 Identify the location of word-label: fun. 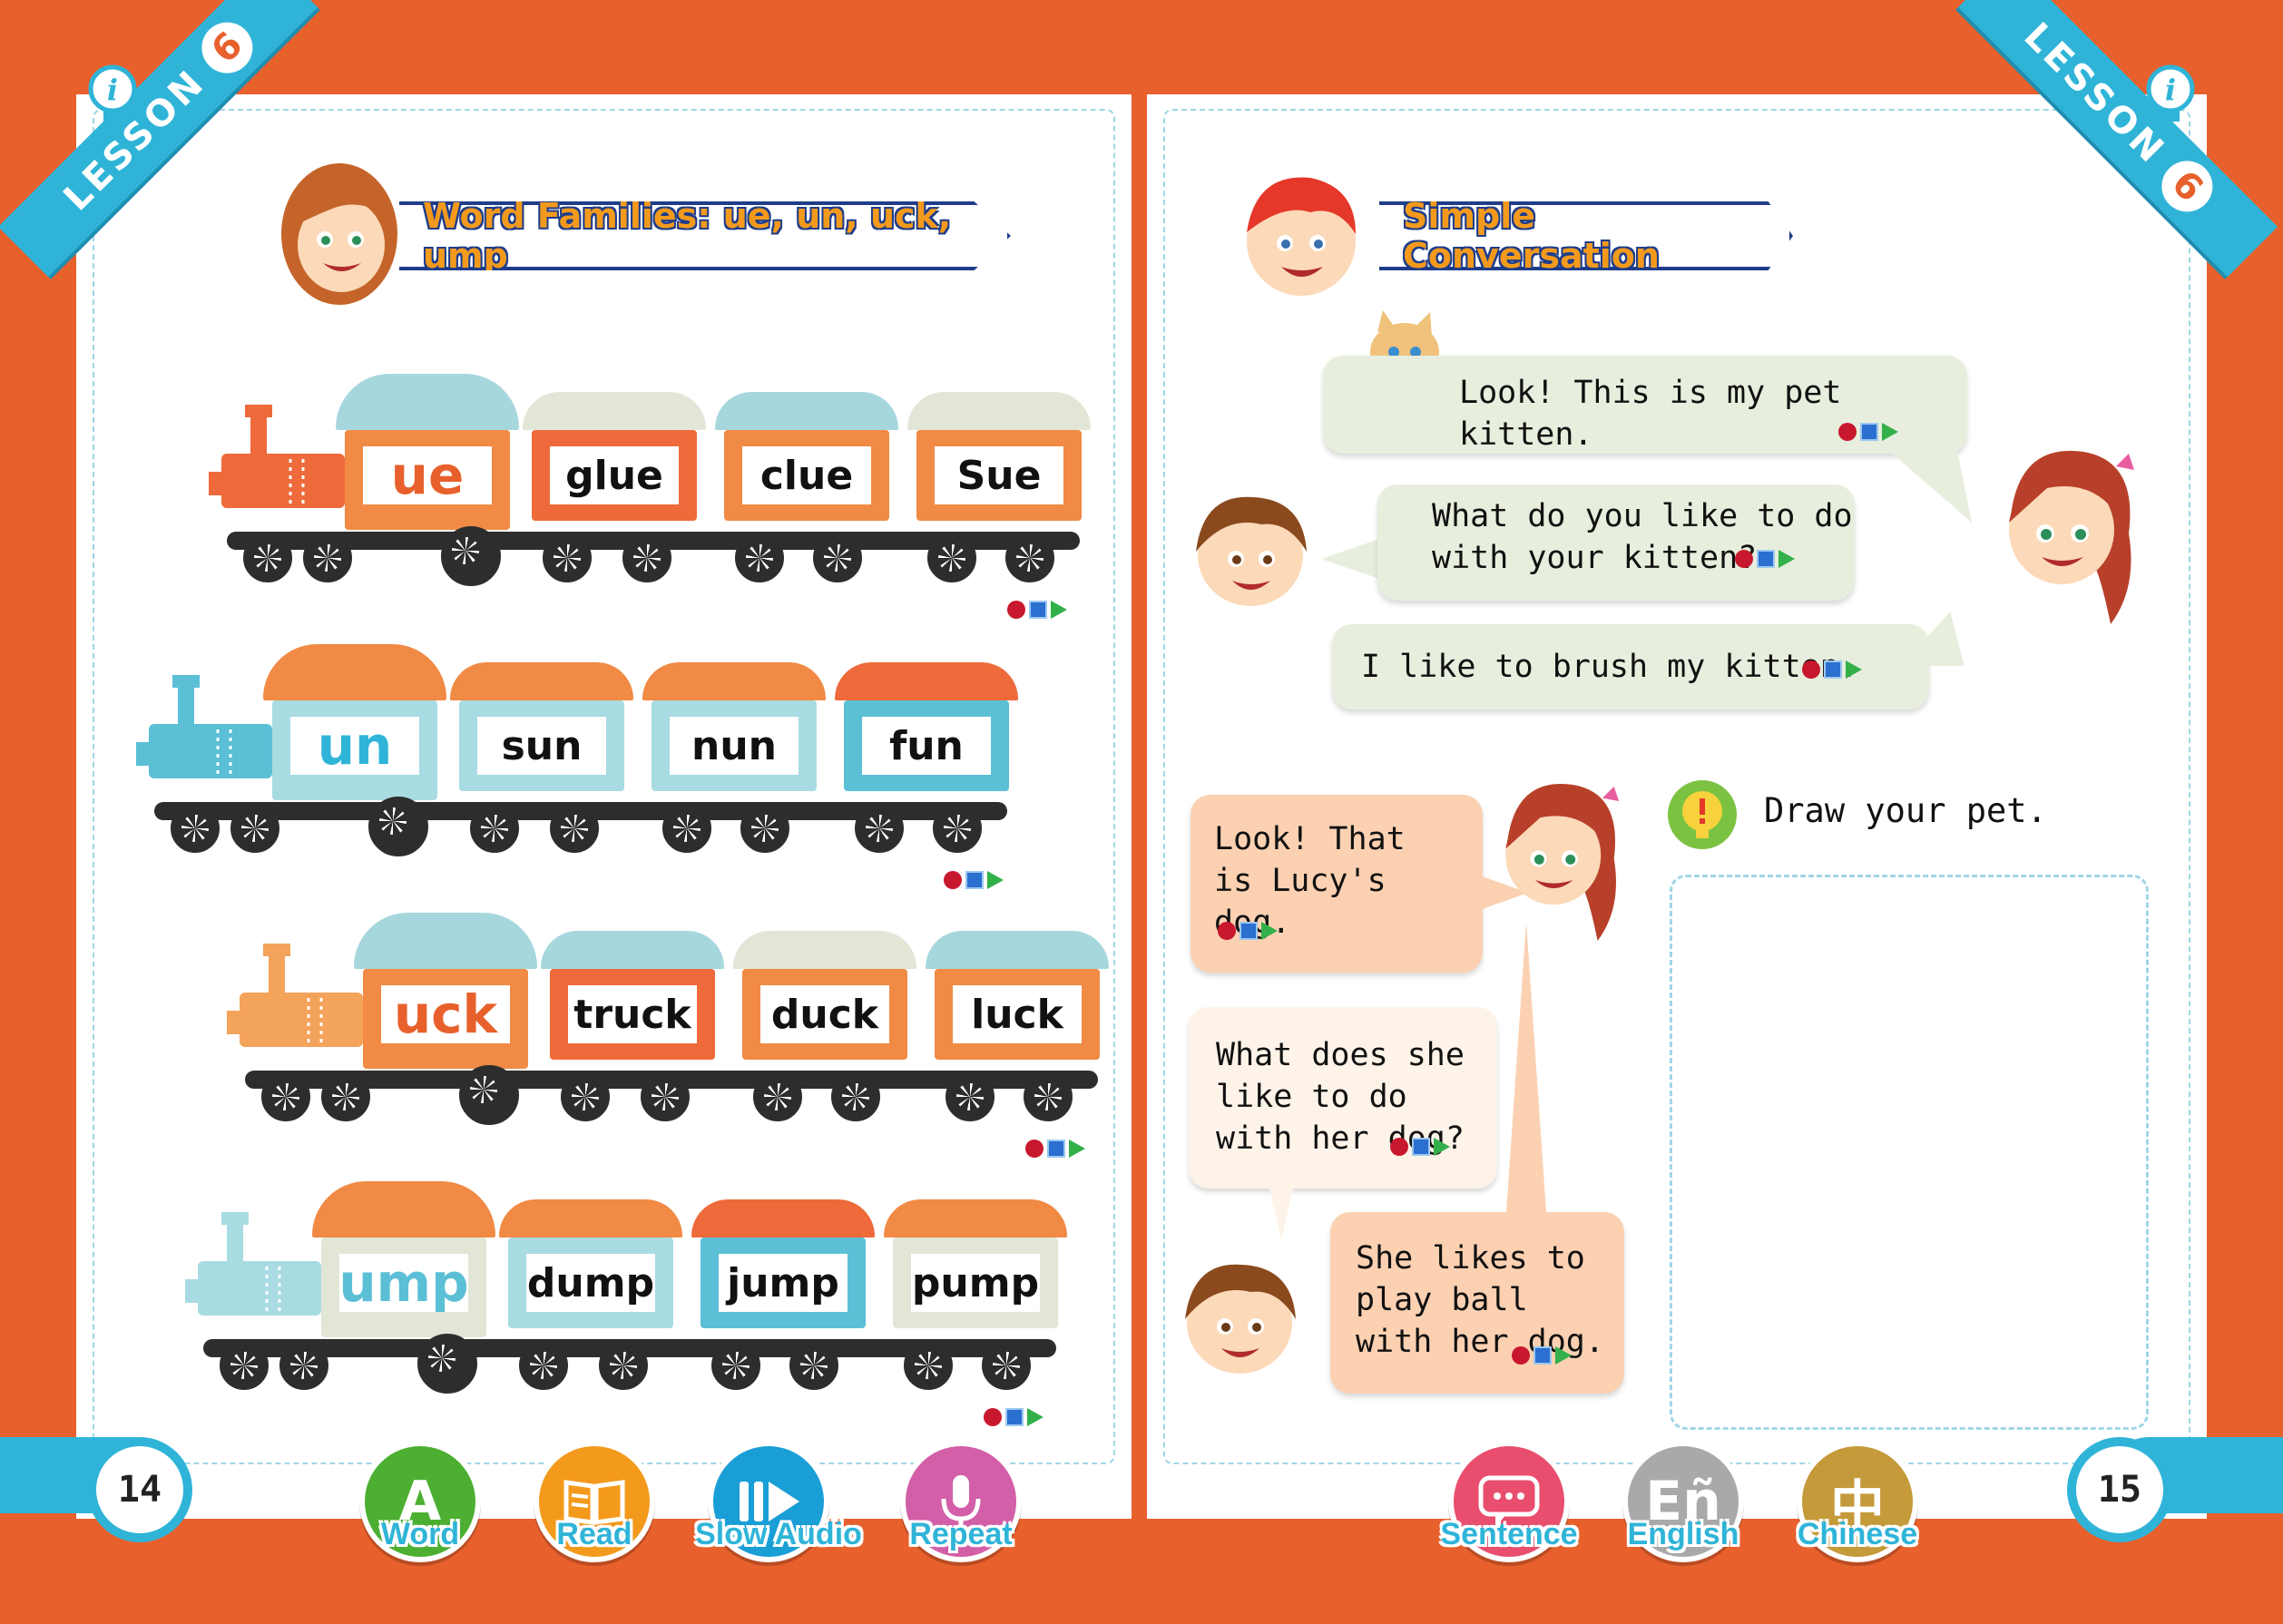
(926, 746).